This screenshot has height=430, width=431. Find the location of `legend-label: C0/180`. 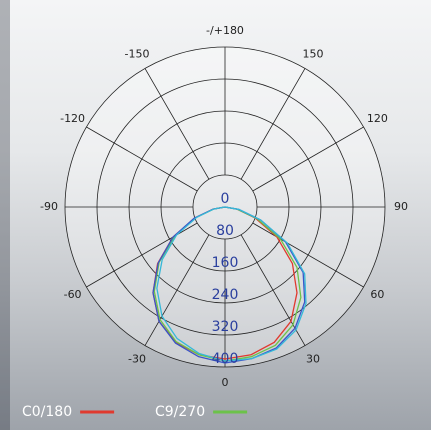

legend-label: C0/180 is located at coordinates (47, 412).